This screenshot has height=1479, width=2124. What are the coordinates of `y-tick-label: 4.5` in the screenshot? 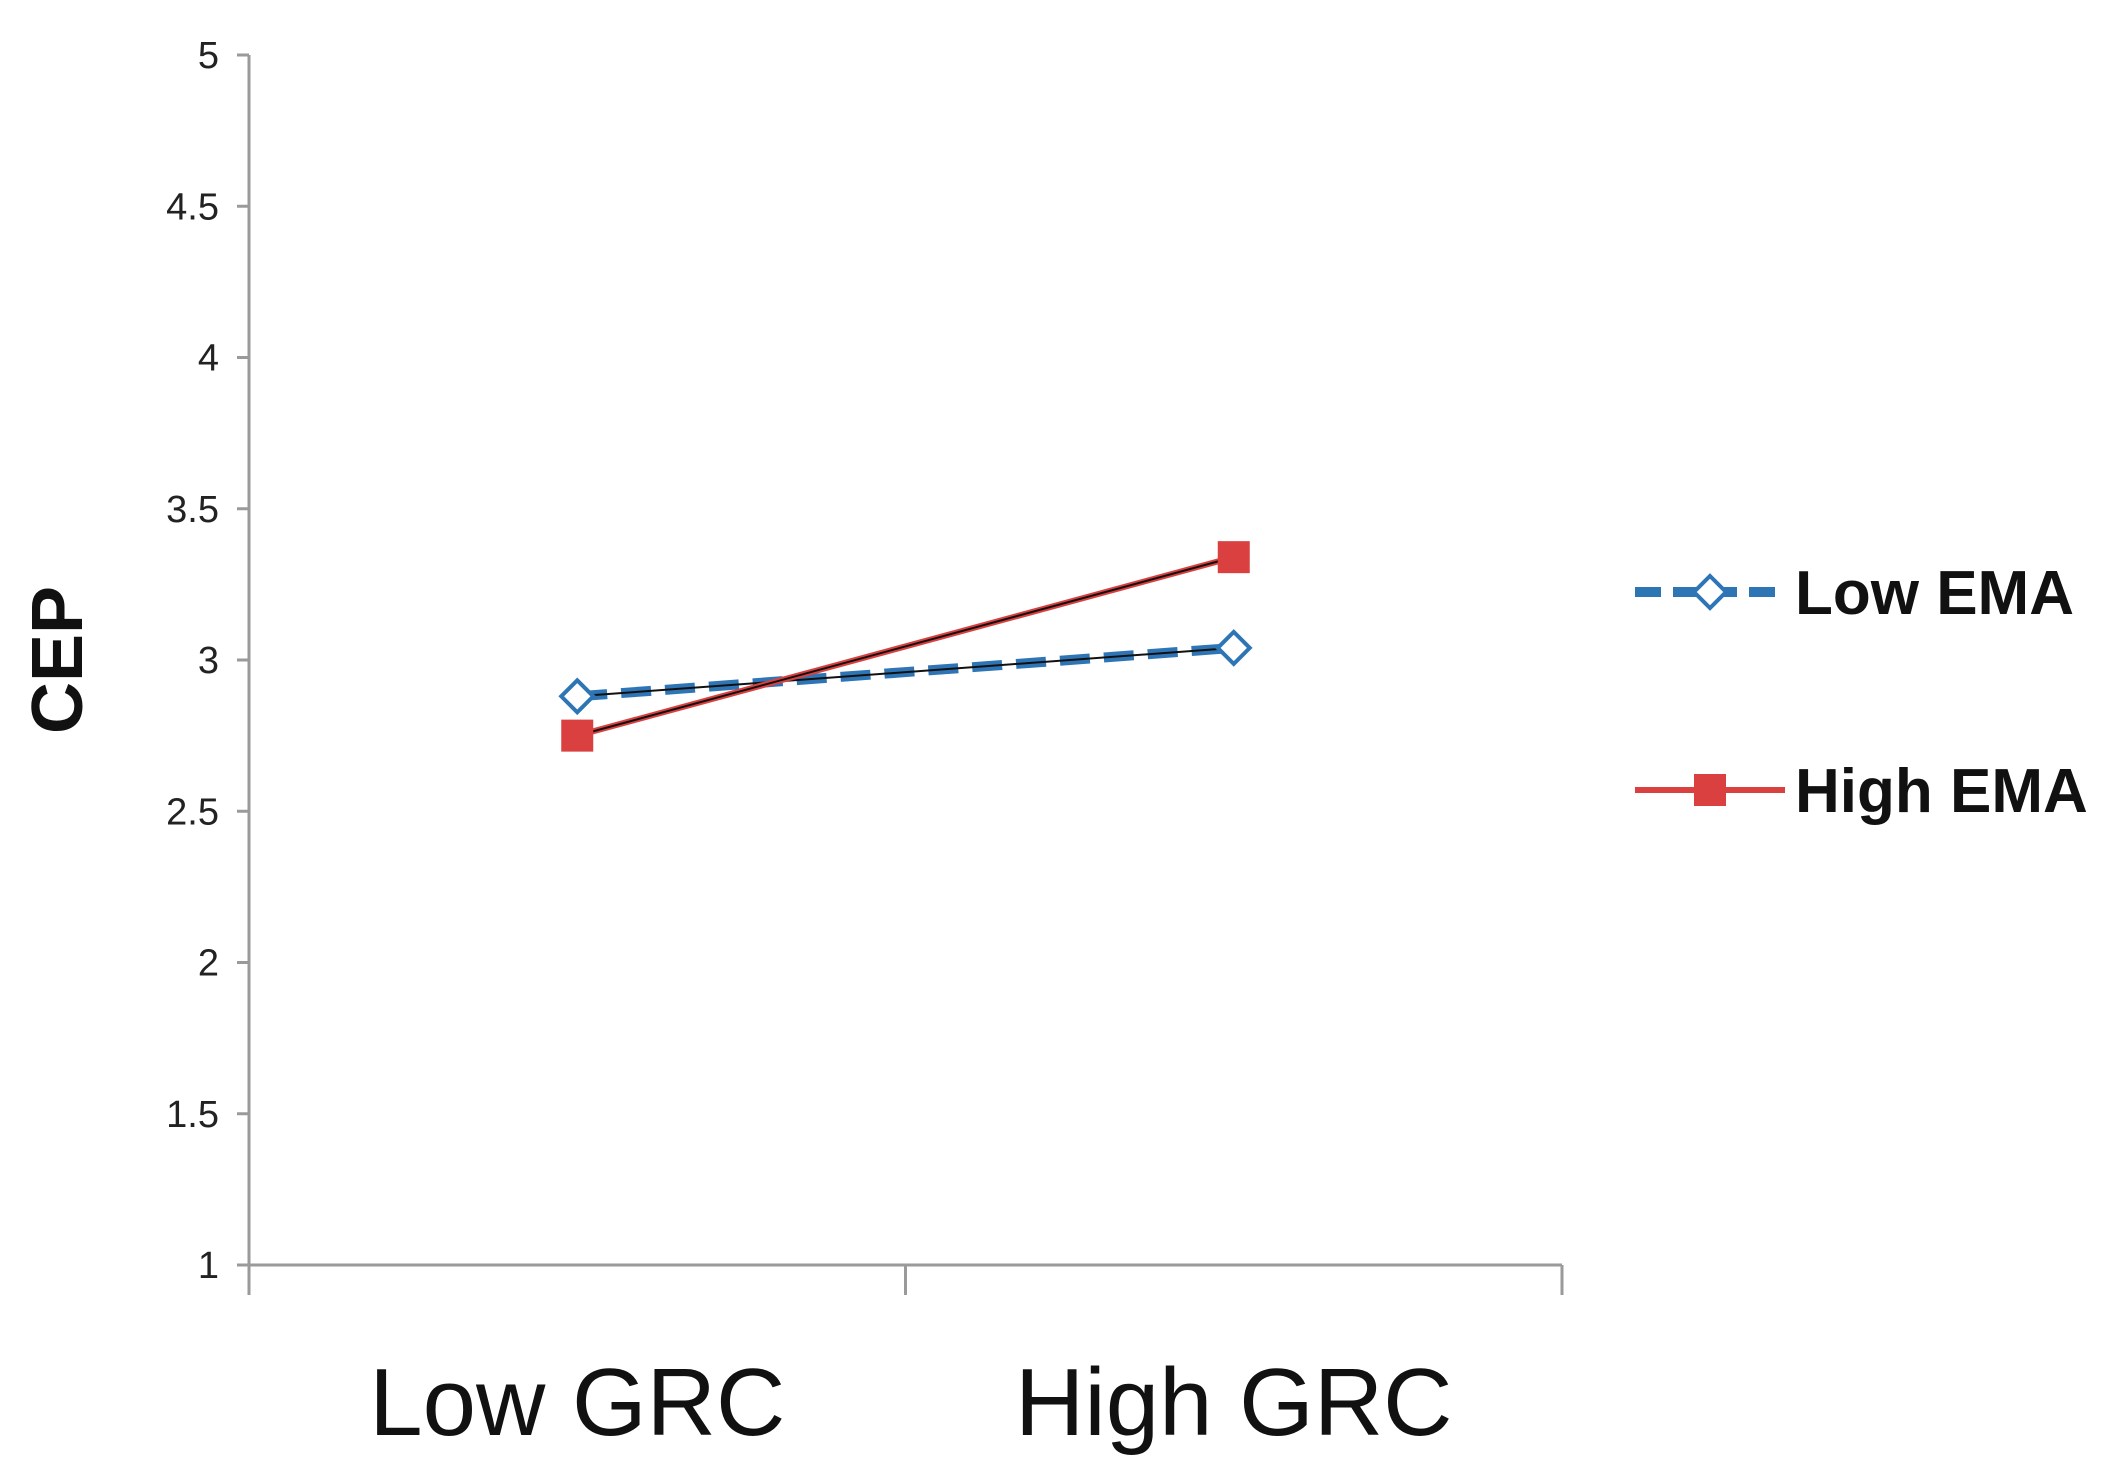 It's located at (192, 207).